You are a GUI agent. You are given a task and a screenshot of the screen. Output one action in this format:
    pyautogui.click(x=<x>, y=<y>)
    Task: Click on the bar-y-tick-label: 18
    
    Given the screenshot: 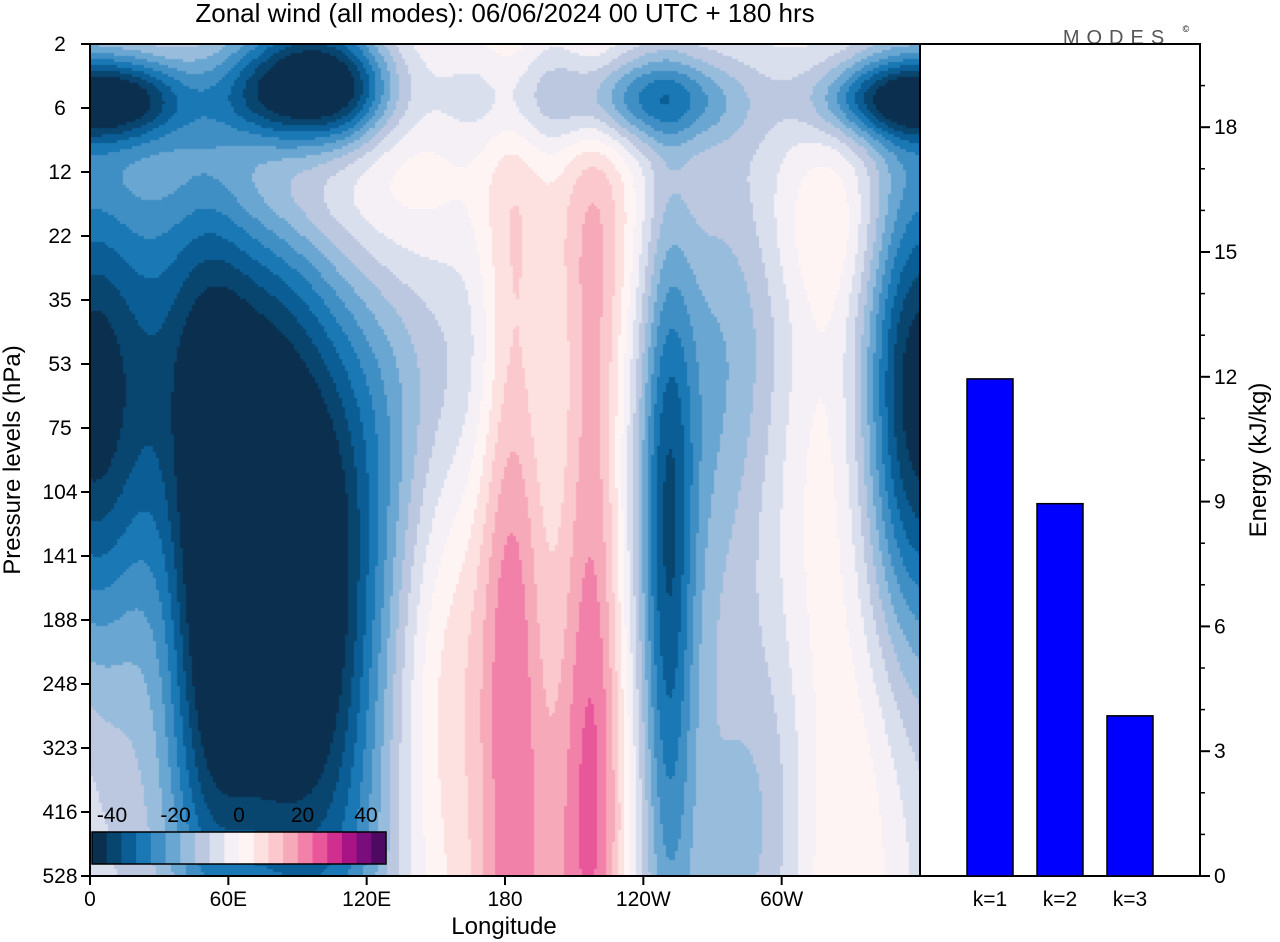 What is the action you would take?
    pyautogui.click(x=1225, y=127)
    